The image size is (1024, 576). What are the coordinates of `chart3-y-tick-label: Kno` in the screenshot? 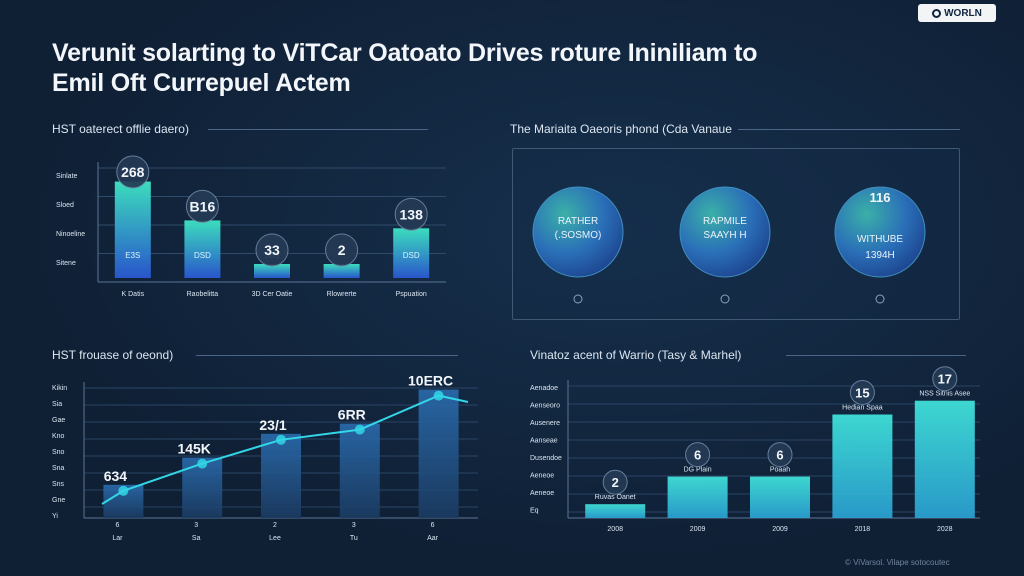 It's located at (58, 436).